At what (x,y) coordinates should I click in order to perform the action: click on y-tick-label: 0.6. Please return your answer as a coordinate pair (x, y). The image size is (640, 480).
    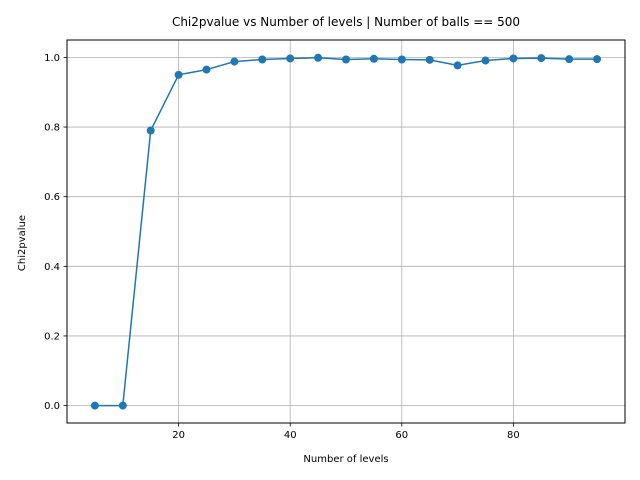
    Looking at the image, I should click on (52, 197).